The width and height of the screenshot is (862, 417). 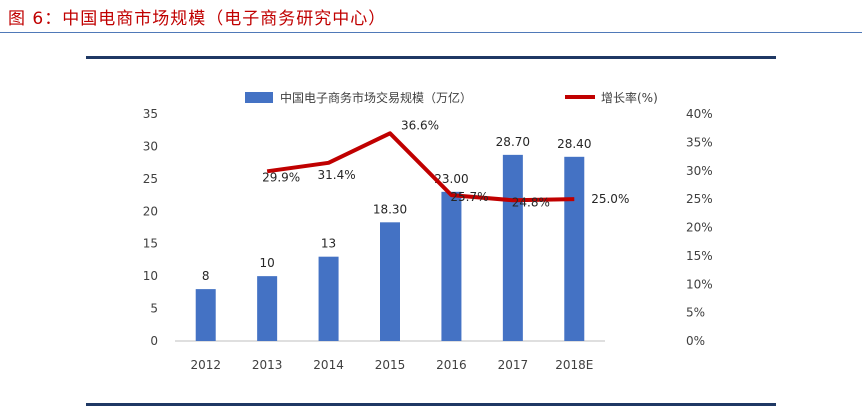 What do you see at coordinates (259, 97) in the screenshot?
I see `legend-bar-swatch` at bounding box center [259, 97].